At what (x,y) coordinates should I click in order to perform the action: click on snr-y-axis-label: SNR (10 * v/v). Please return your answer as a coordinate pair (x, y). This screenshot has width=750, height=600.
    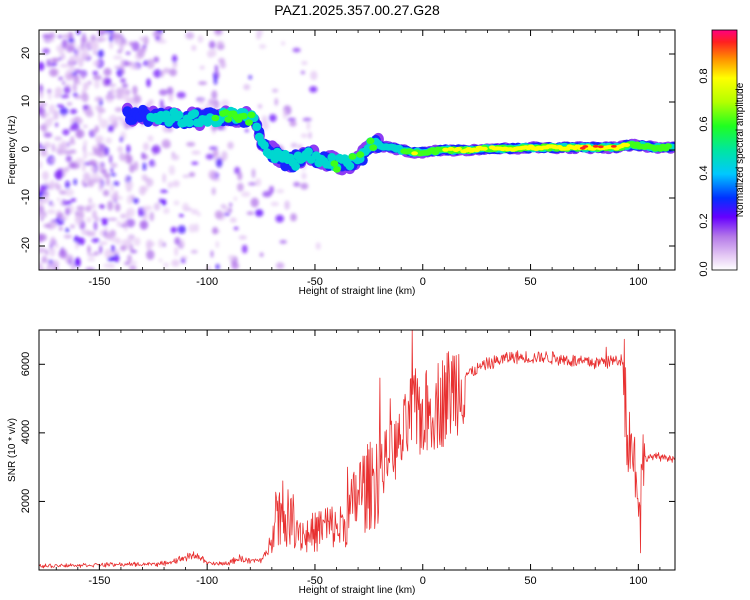
    Looking at the image, I should click on (12, 450).